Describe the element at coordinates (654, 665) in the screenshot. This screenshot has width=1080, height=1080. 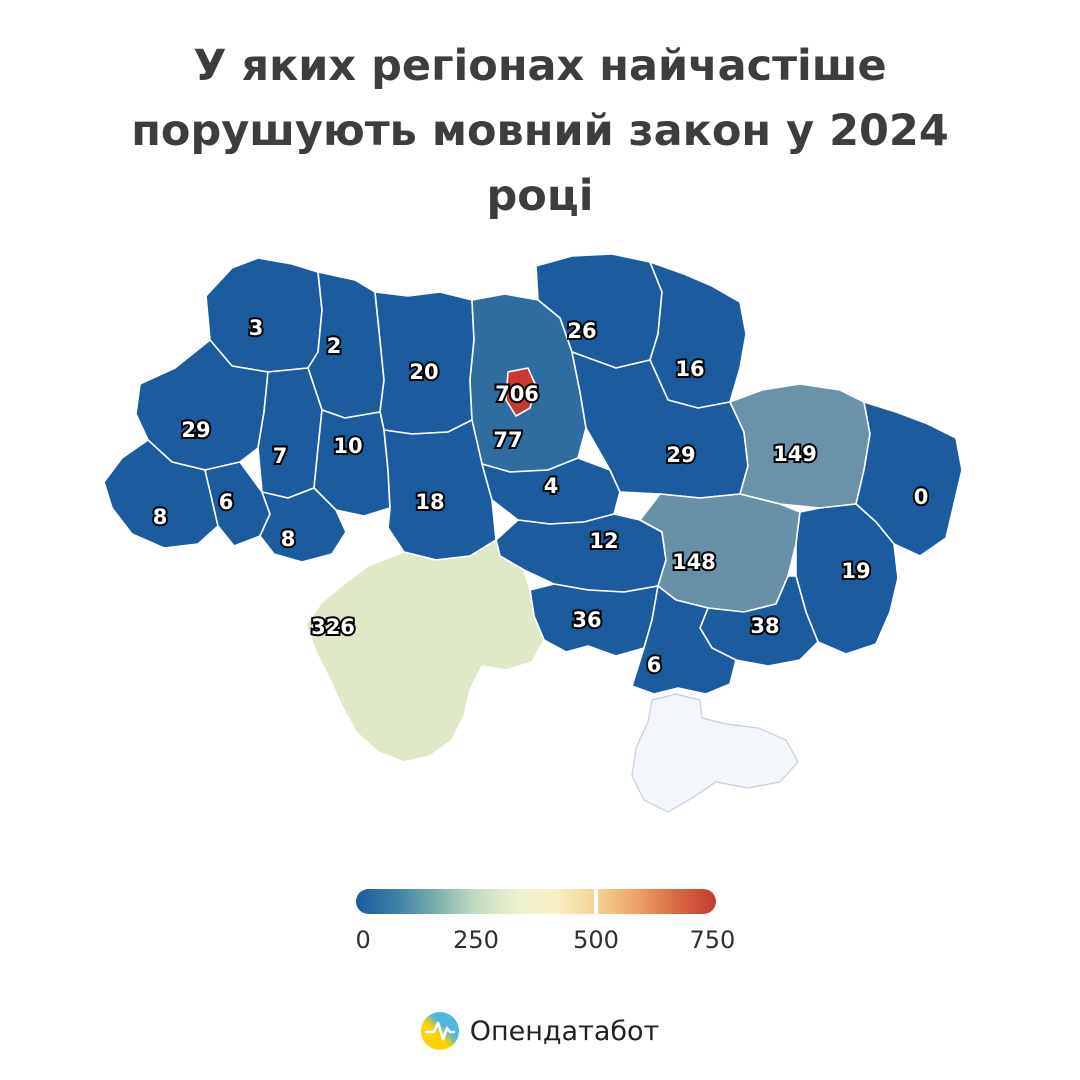
I see `region-label-kherson: 6` at that location.